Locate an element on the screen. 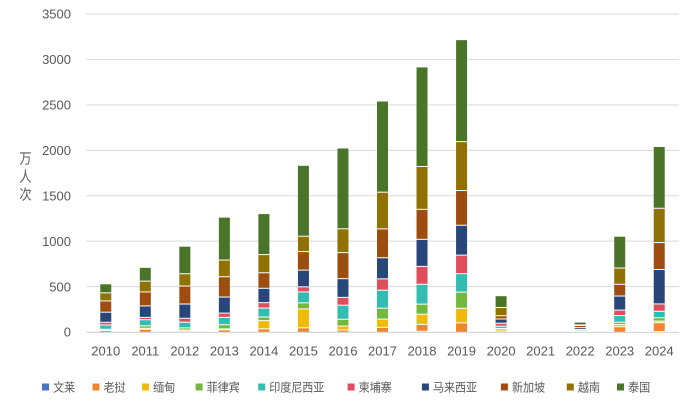 The height and width of the screenshot is (406, 694). svg-text: 2019 is located at coordinates (461, 351).